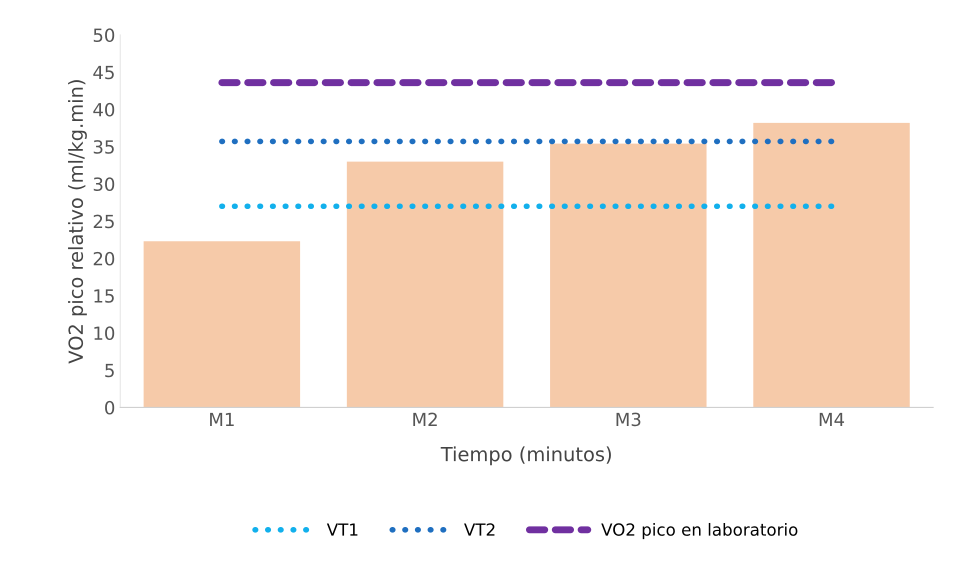  I want to click on x-tick-label: M1, so click(222, 419).